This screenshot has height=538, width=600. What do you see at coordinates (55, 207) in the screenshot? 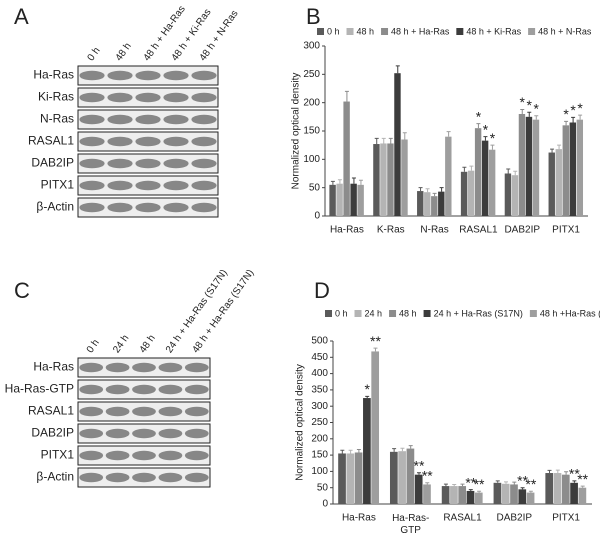
I see `row-label: β-Actin` at bounding box center [55, 207].